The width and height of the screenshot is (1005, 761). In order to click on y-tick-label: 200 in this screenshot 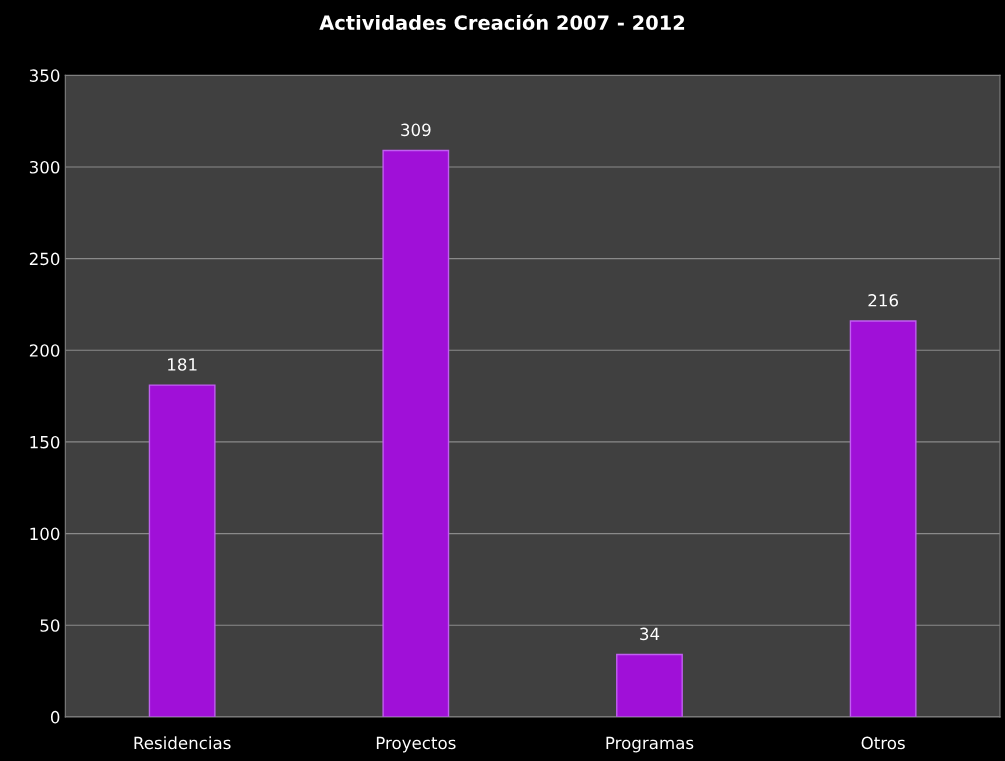, I will do `click(44, 350)`.